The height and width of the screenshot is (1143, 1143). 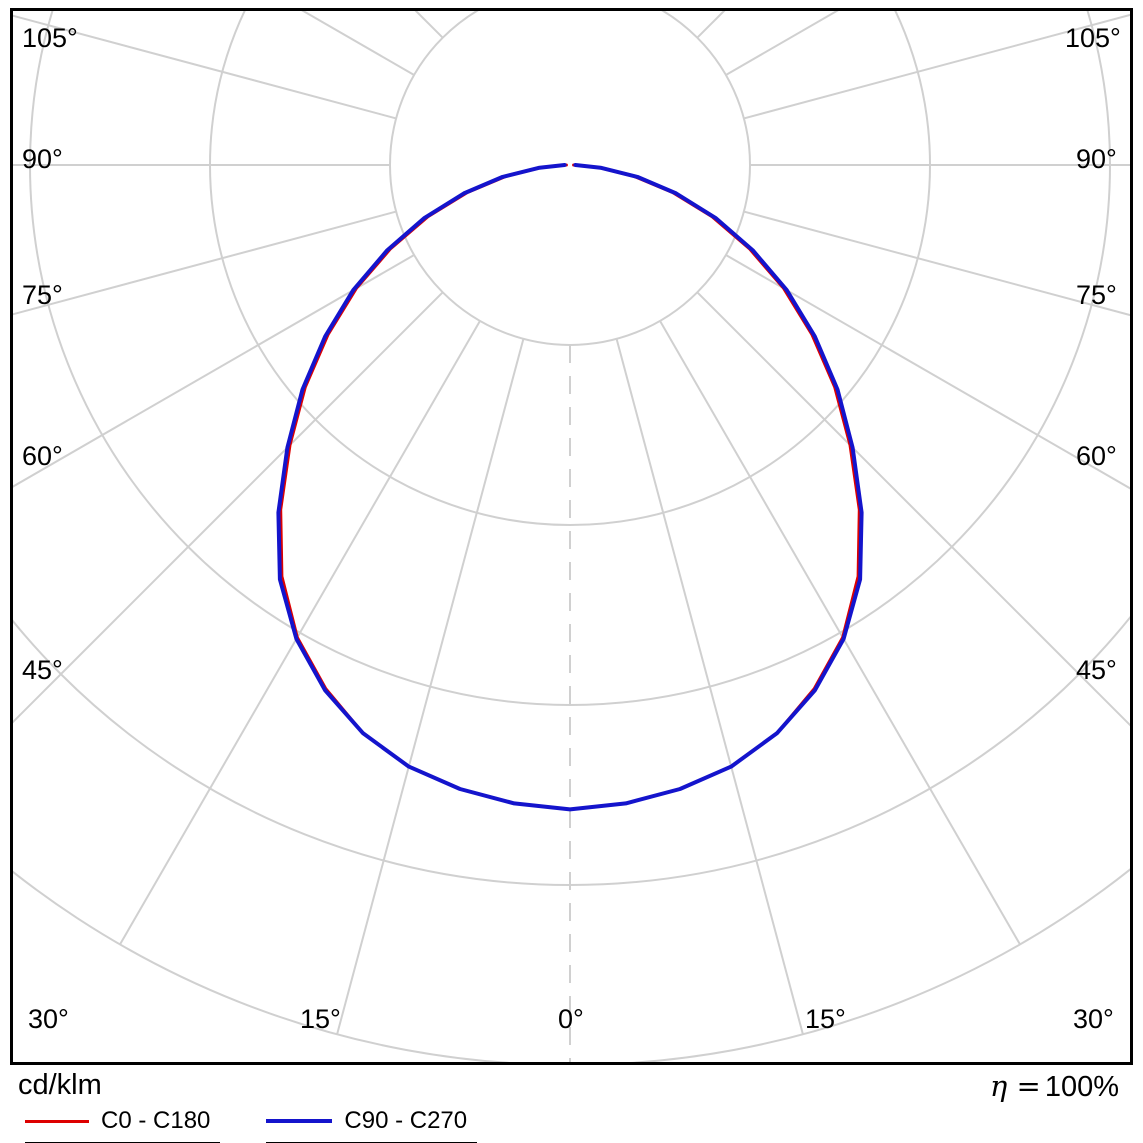 I want to click on c0-c180-line-sample, so click(x=57, y=1121).